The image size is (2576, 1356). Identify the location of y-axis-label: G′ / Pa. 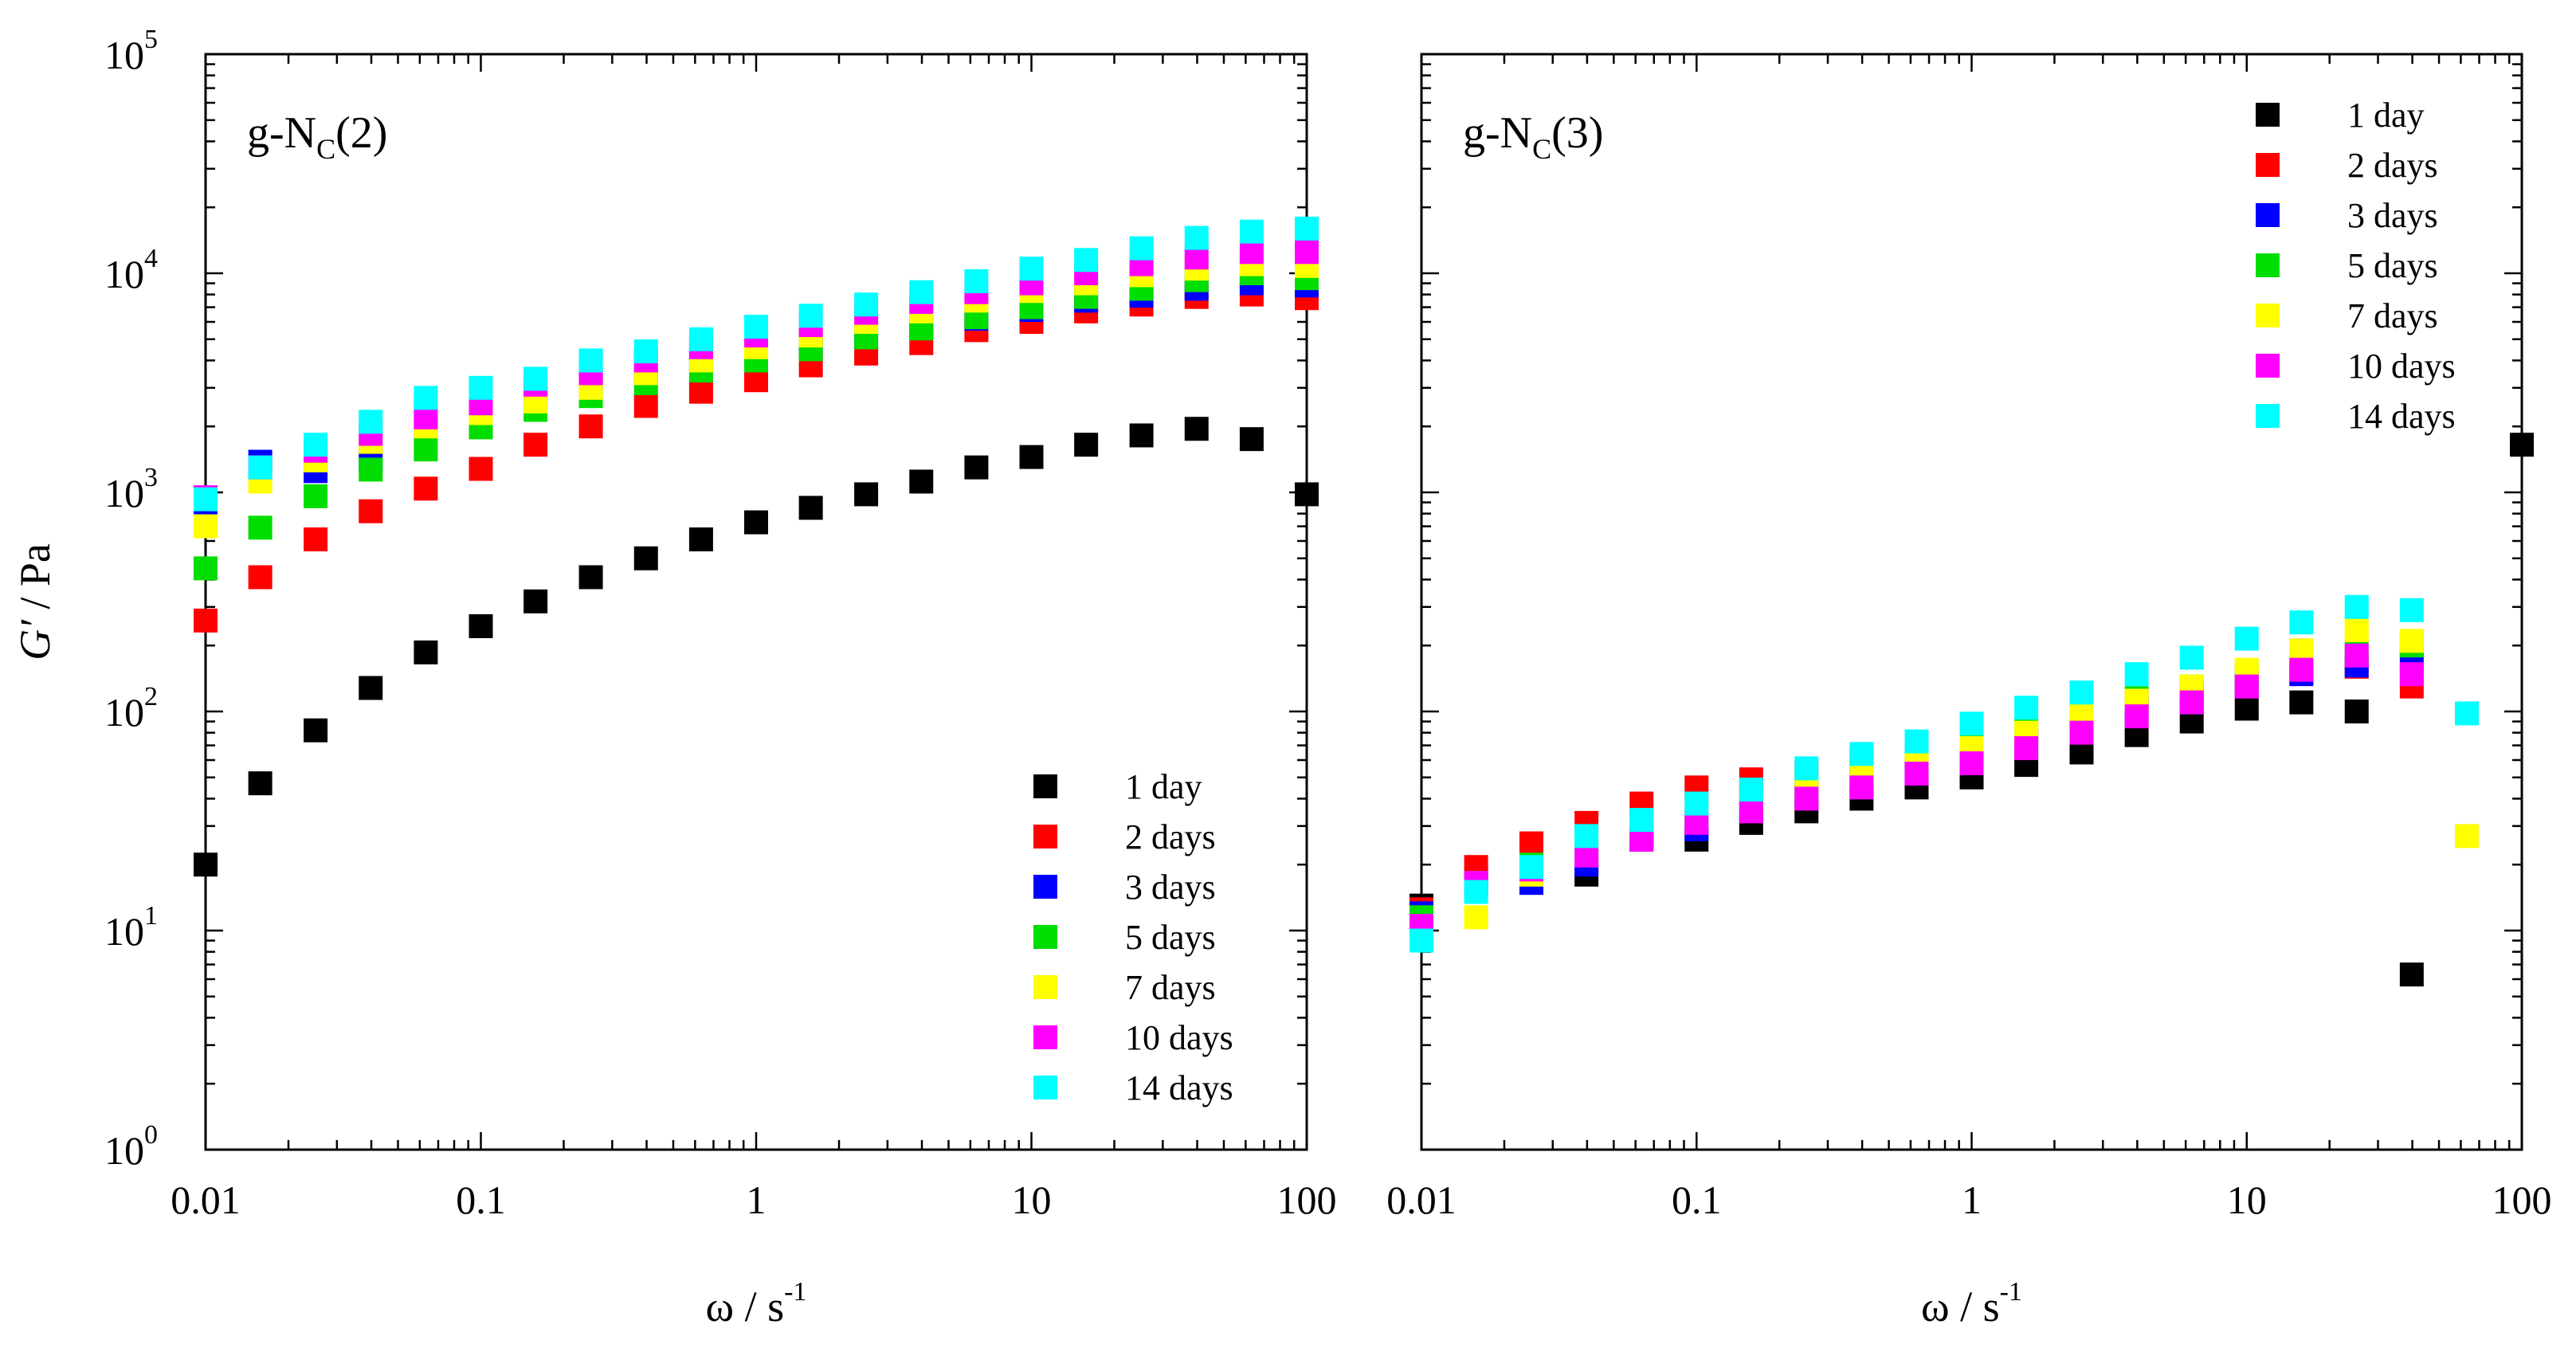
(35, 601).